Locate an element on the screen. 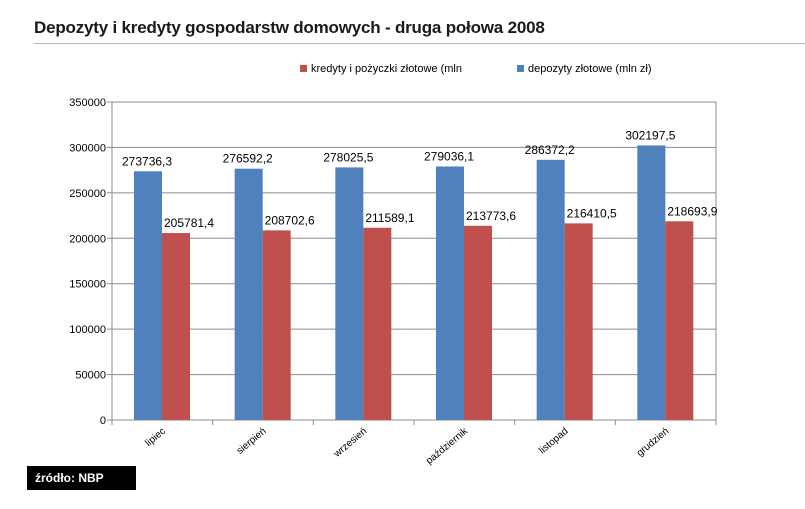 The height and width of the screenshot is (509, 805). data-label: 273736,3 is located at coordinates (147, 161).